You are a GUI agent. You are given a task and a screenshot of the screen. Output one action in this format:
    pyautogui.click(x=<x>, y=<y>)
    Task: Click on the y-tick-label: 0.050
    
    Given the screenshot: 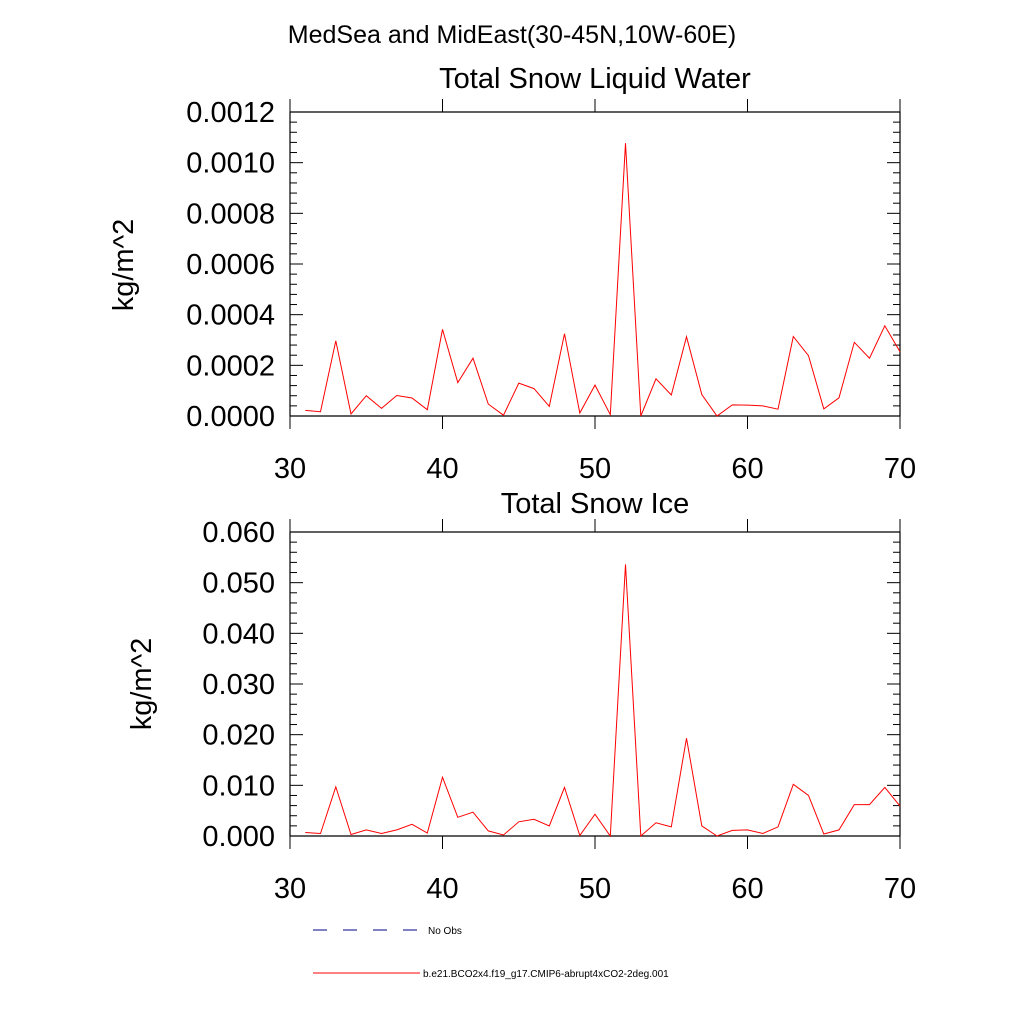 What is the action you would take?
    pyautogui.click(x=238, y=584)
    